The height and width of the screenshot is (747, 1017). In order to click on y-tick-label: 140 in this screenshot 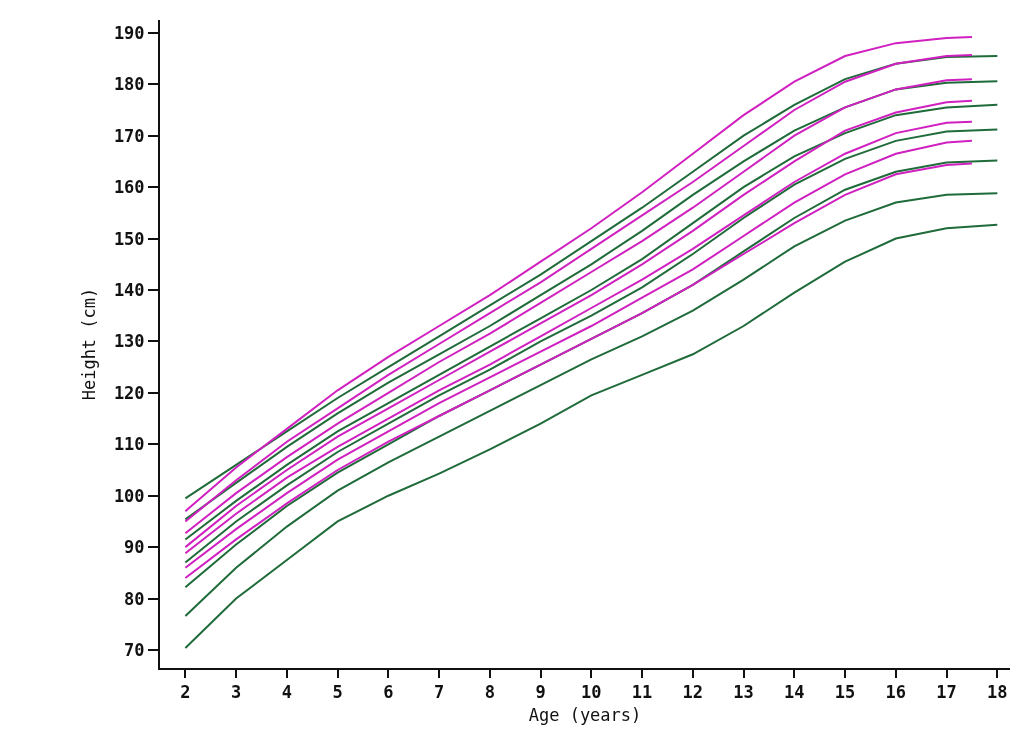, I will do `click(129, 289)`.